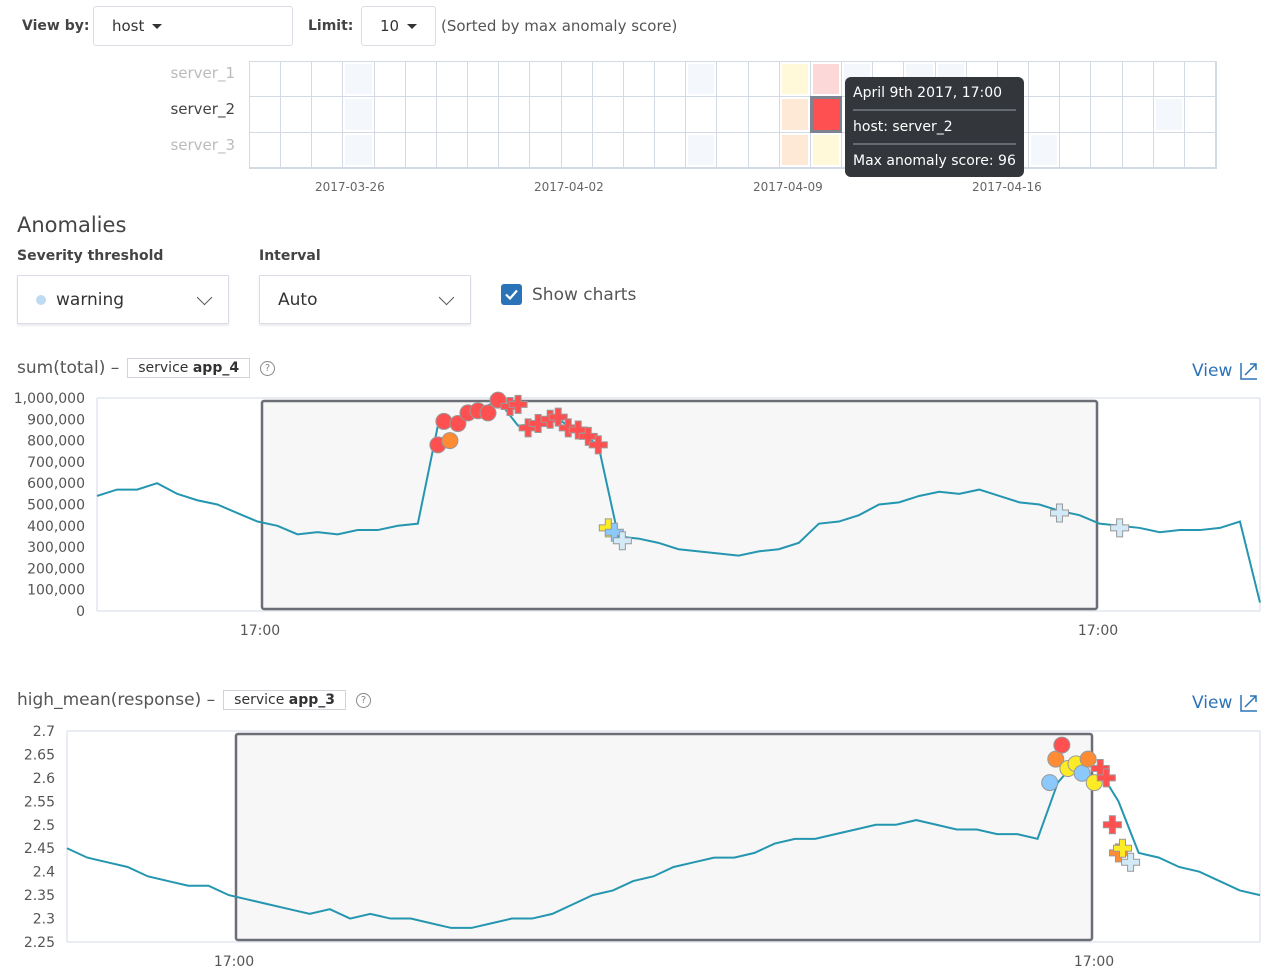  What do you see at coordinates (622, 541) in the screenshot?
I see `anomaly-marker` at bounding box center [622, 541].